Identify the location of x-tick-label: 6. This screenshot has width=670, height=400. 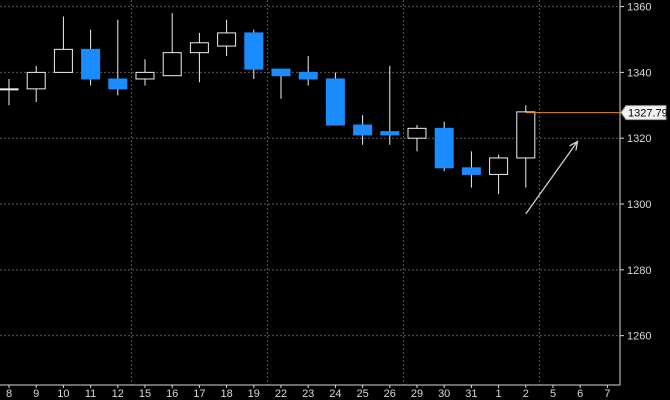
(580, 394).